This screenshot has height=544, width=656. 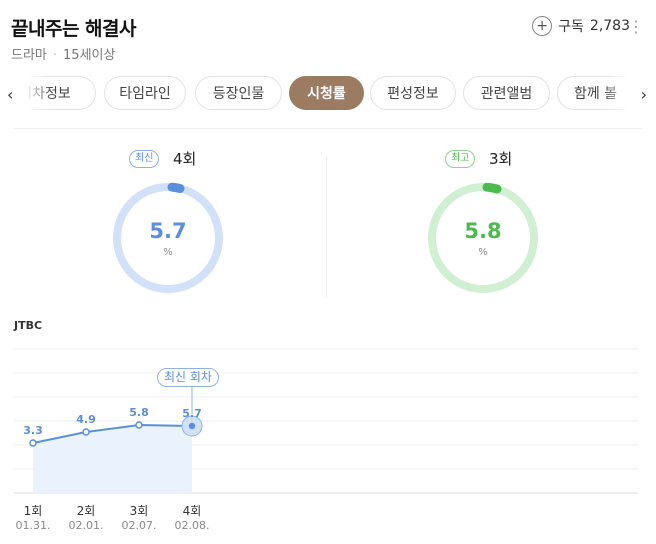 I want to click on x-date-label: 02.08., so click(x=192, y=525).